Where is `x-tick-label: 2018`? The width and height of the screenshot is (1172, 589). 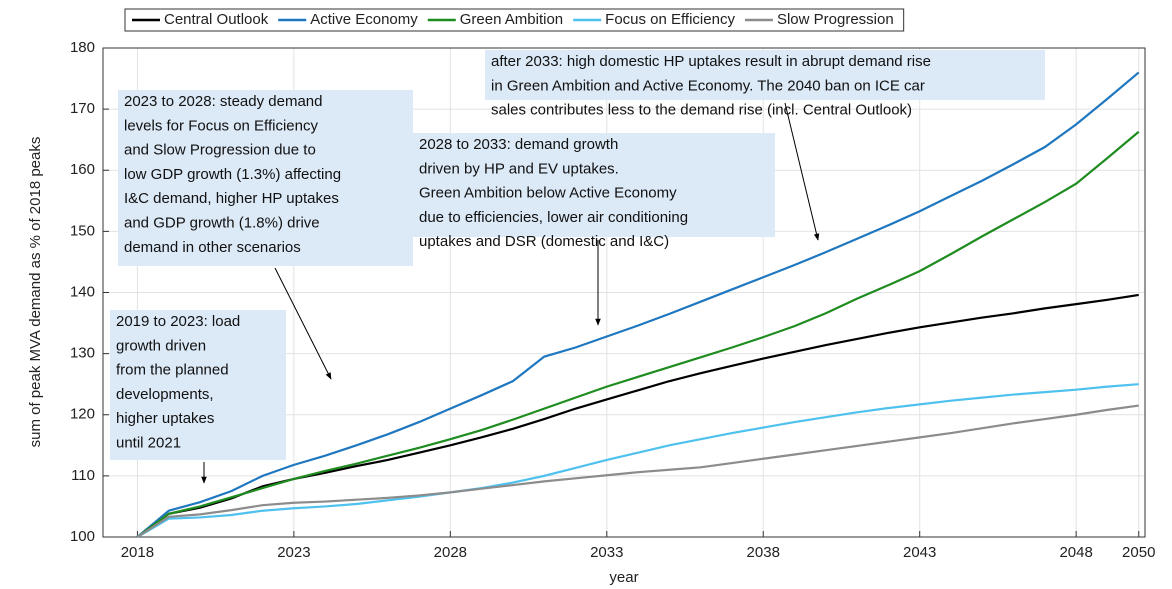
x-tick-label: 2018 is located at coordinates (137, 552).